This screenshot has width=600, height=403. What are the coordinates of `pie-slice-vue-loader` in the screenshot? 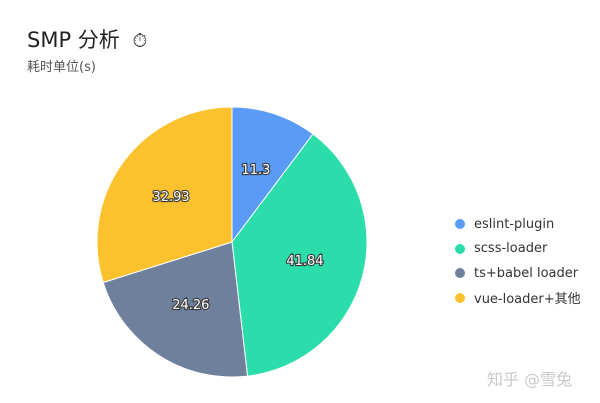 It's located at (164, 195).